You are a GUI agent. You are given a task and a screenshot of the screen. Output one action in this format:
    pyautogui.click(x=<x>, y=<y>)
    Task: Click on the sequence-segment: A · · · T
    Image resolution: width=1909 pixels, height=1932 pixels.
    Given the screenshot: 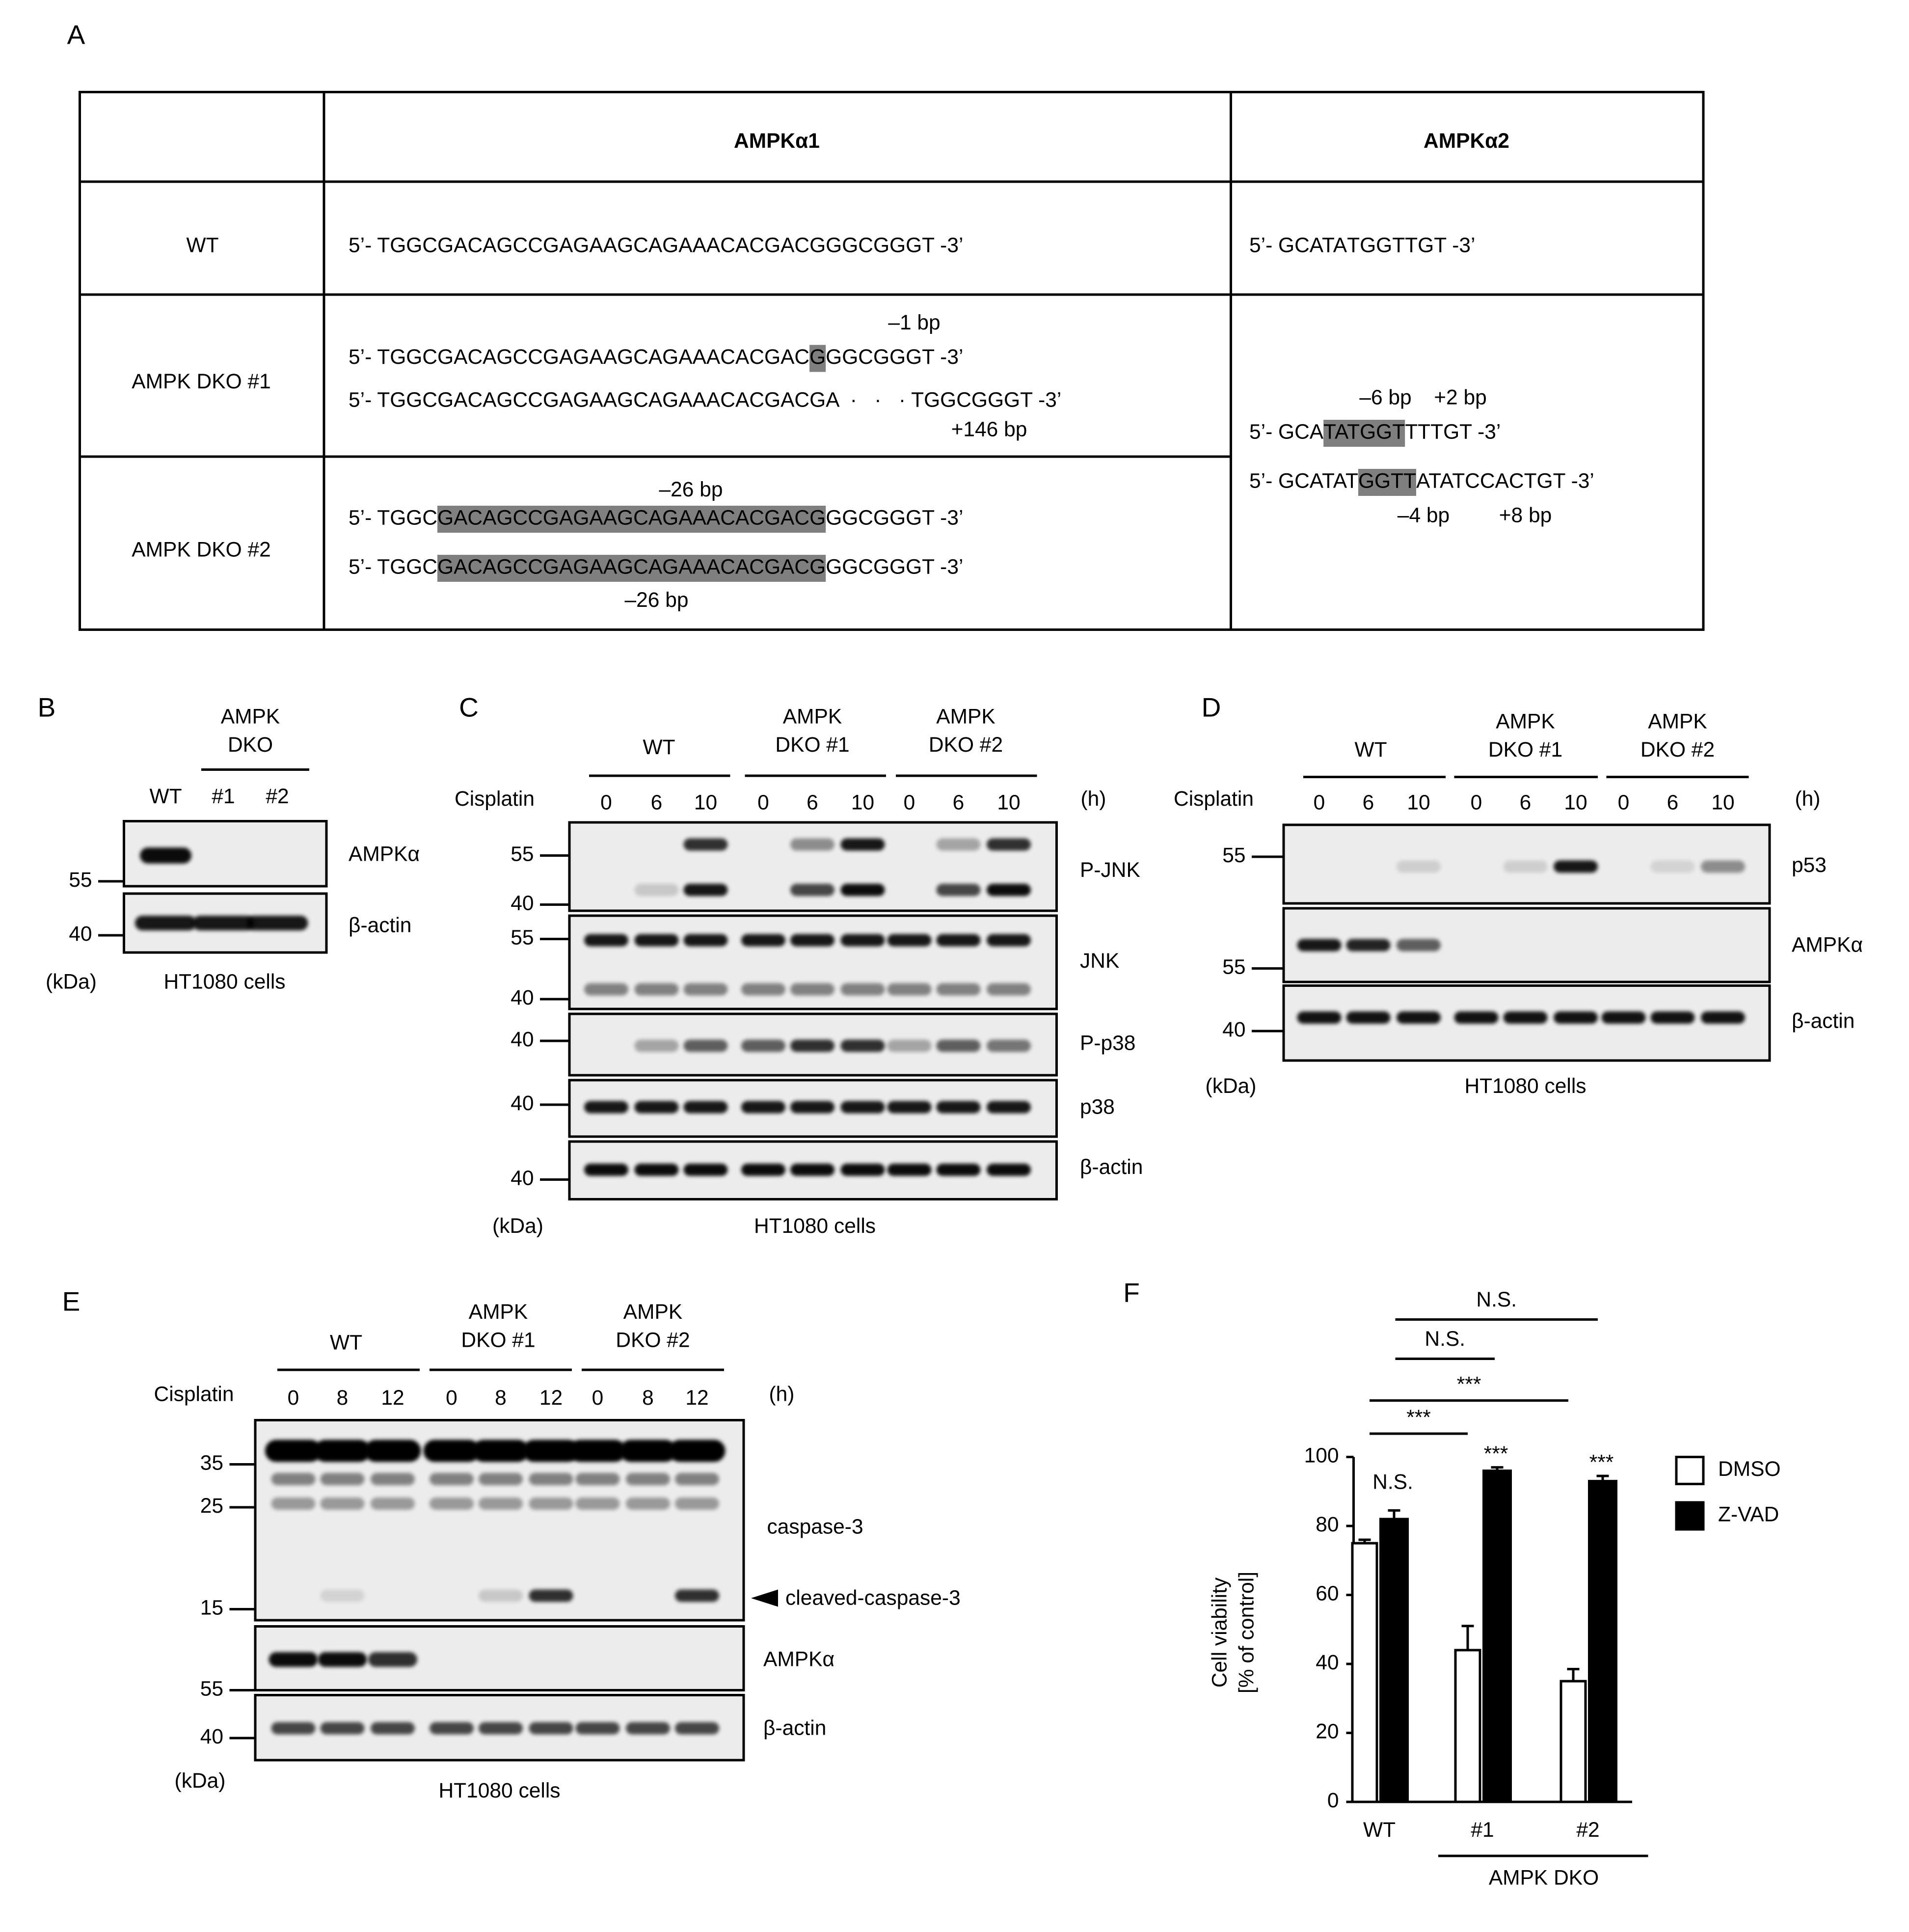 What is the action you would take?
    pyautogui.click(x=875, y=400)
    